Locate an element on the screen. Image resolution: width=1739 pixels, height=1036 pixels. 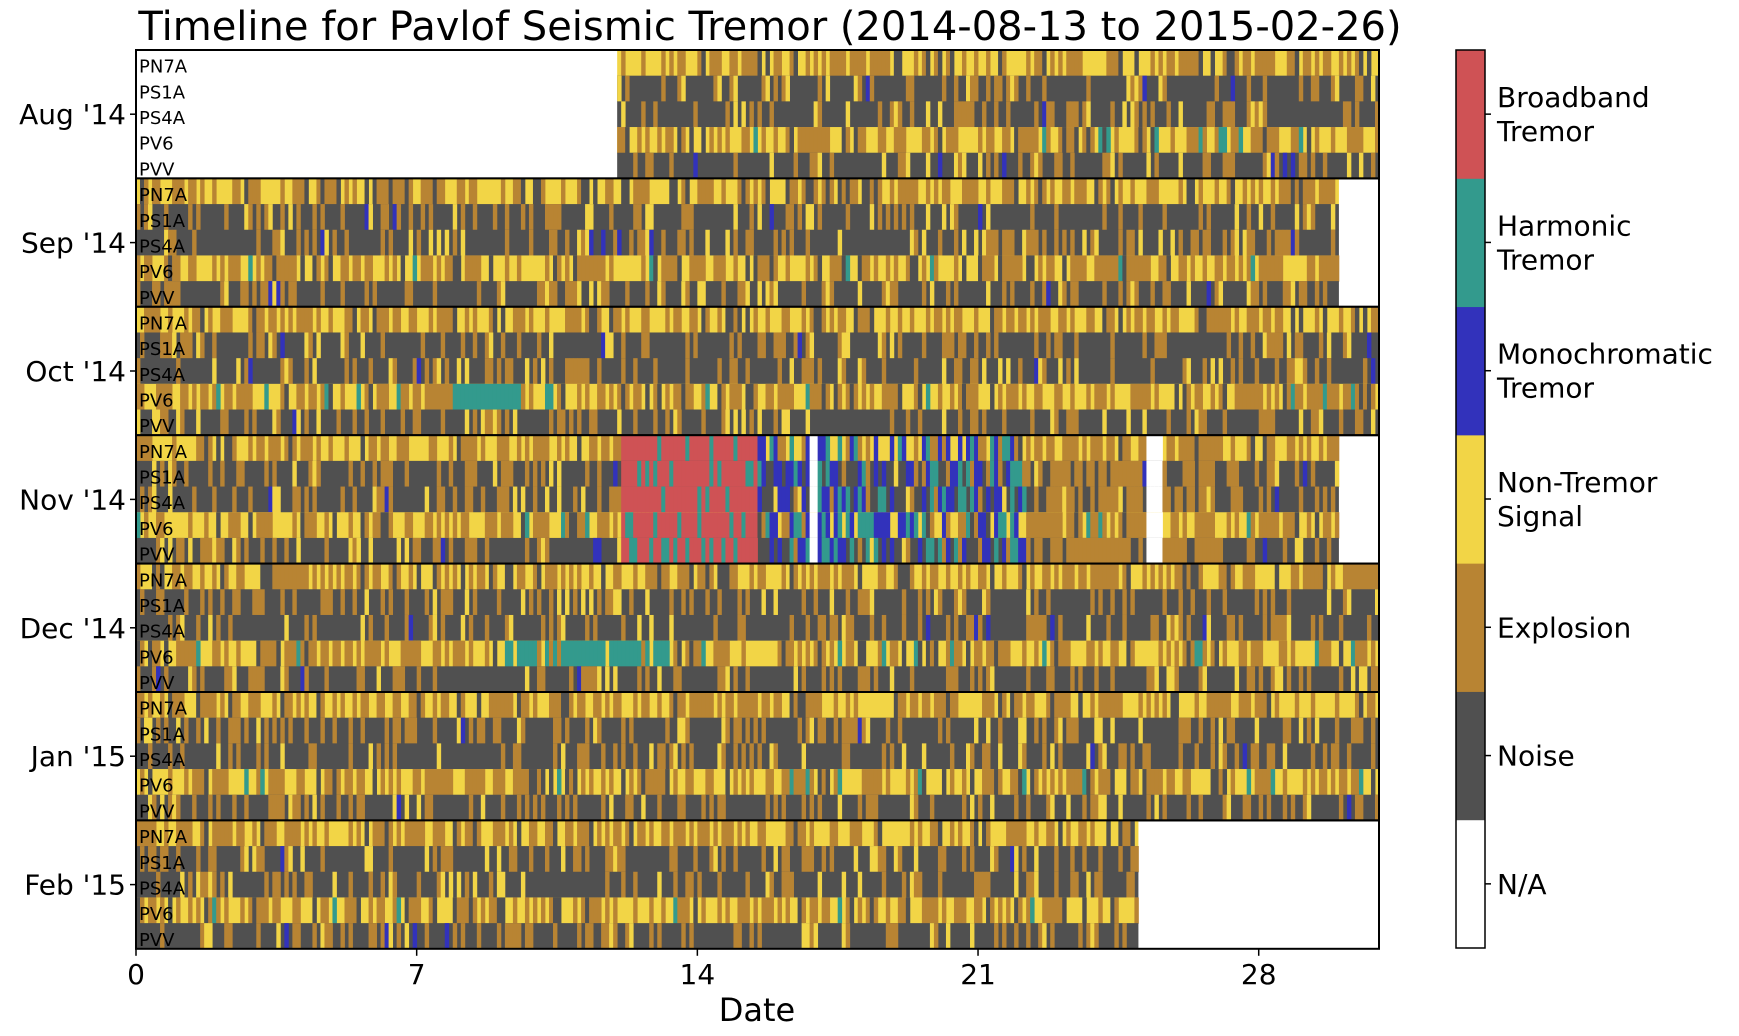
month-label: Aug '14 is located at coordinates (72, 114).